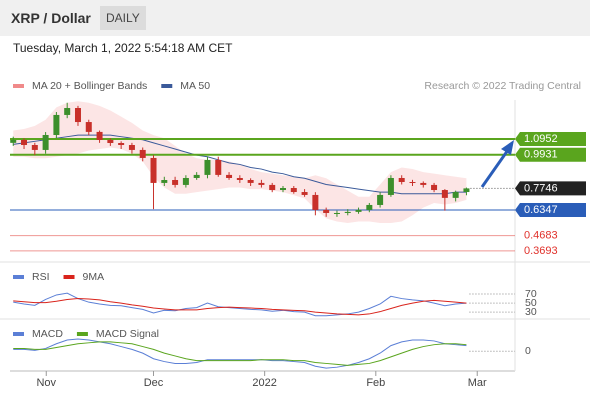 This screenshot has width=590, height=400. What do you see at coordinates (495, 168) in the screenshot?
I see `forecast-arrow` at bounding box center [495, 168].